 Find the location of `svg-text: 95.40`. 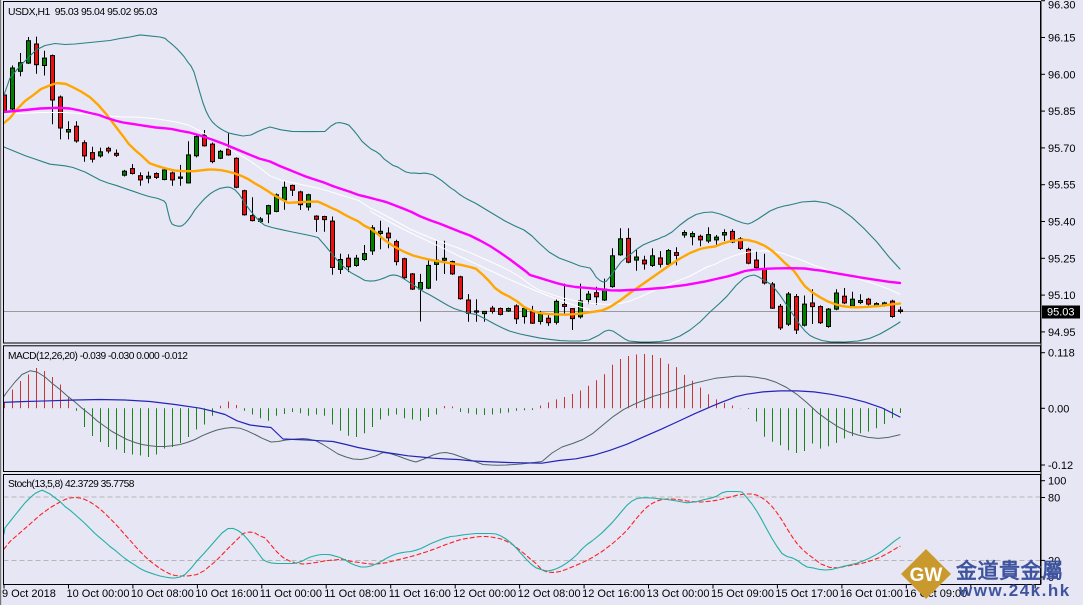

svg-text: 95.40 is located at coordinates (1062, 223).